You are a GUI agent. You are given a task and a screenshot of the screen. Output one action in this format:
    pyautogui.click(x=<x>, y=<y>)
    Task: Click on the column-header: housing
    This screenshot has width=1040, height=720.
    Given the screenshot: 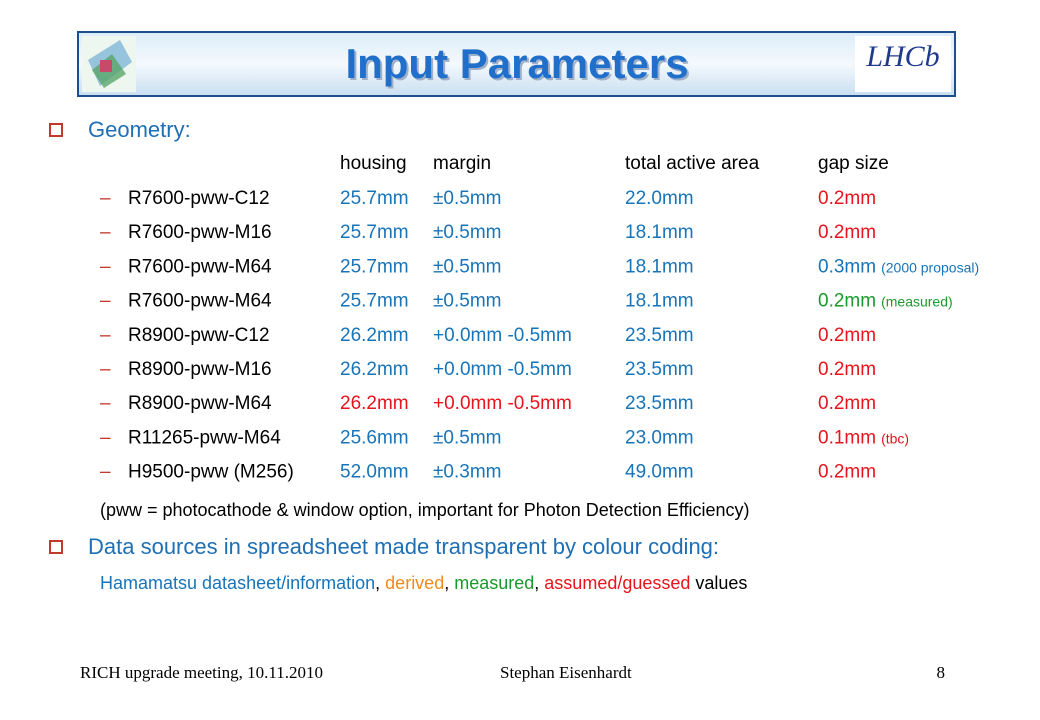 What is the action you would take?
    pyautogui.click(x=373, y=163)
    